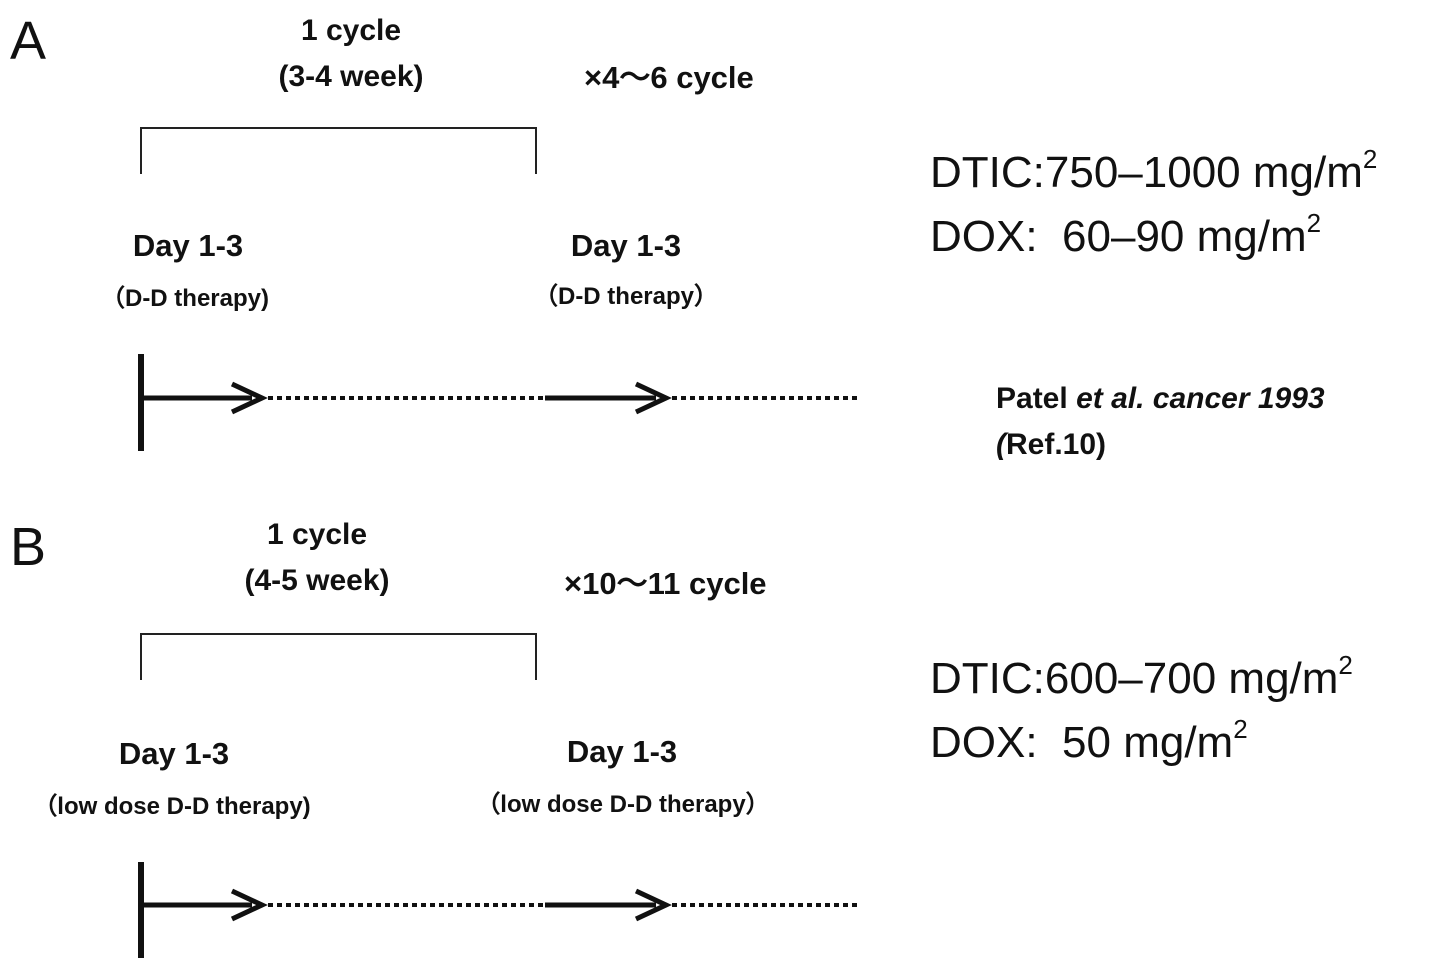  I want to click on day-label-b2: Day 1-3, so click(622, 751).